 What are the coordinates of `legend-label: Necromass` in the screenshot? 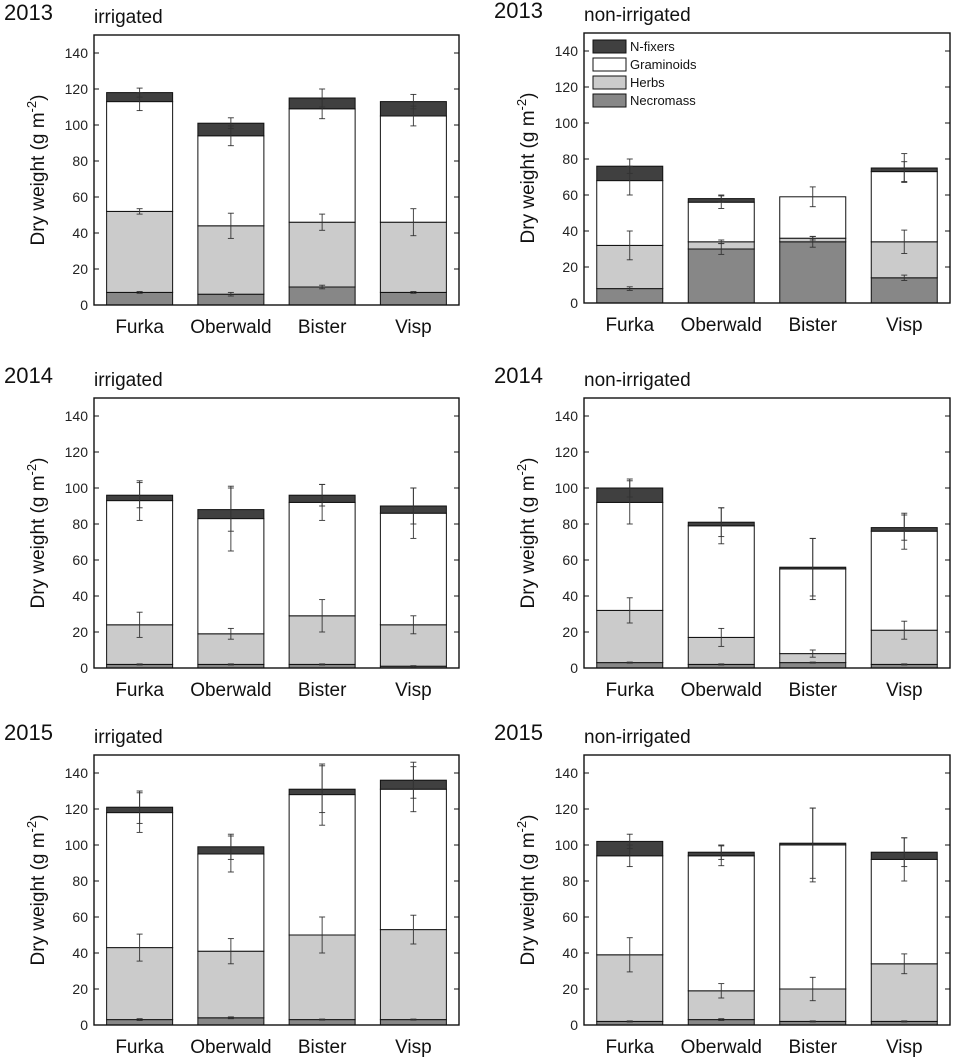 It's located at (663, 100).